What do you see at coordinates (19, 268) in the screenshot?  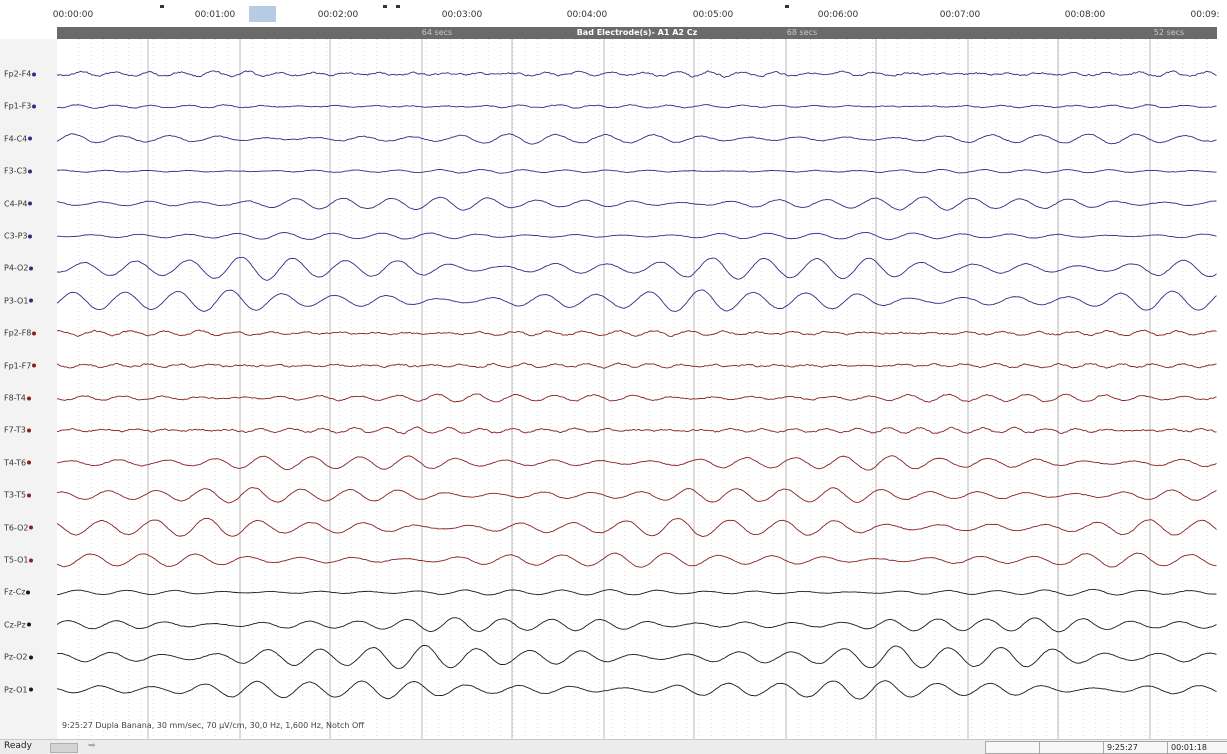 I see `channel-label: P4-O2` at bounding box center [19, 268].